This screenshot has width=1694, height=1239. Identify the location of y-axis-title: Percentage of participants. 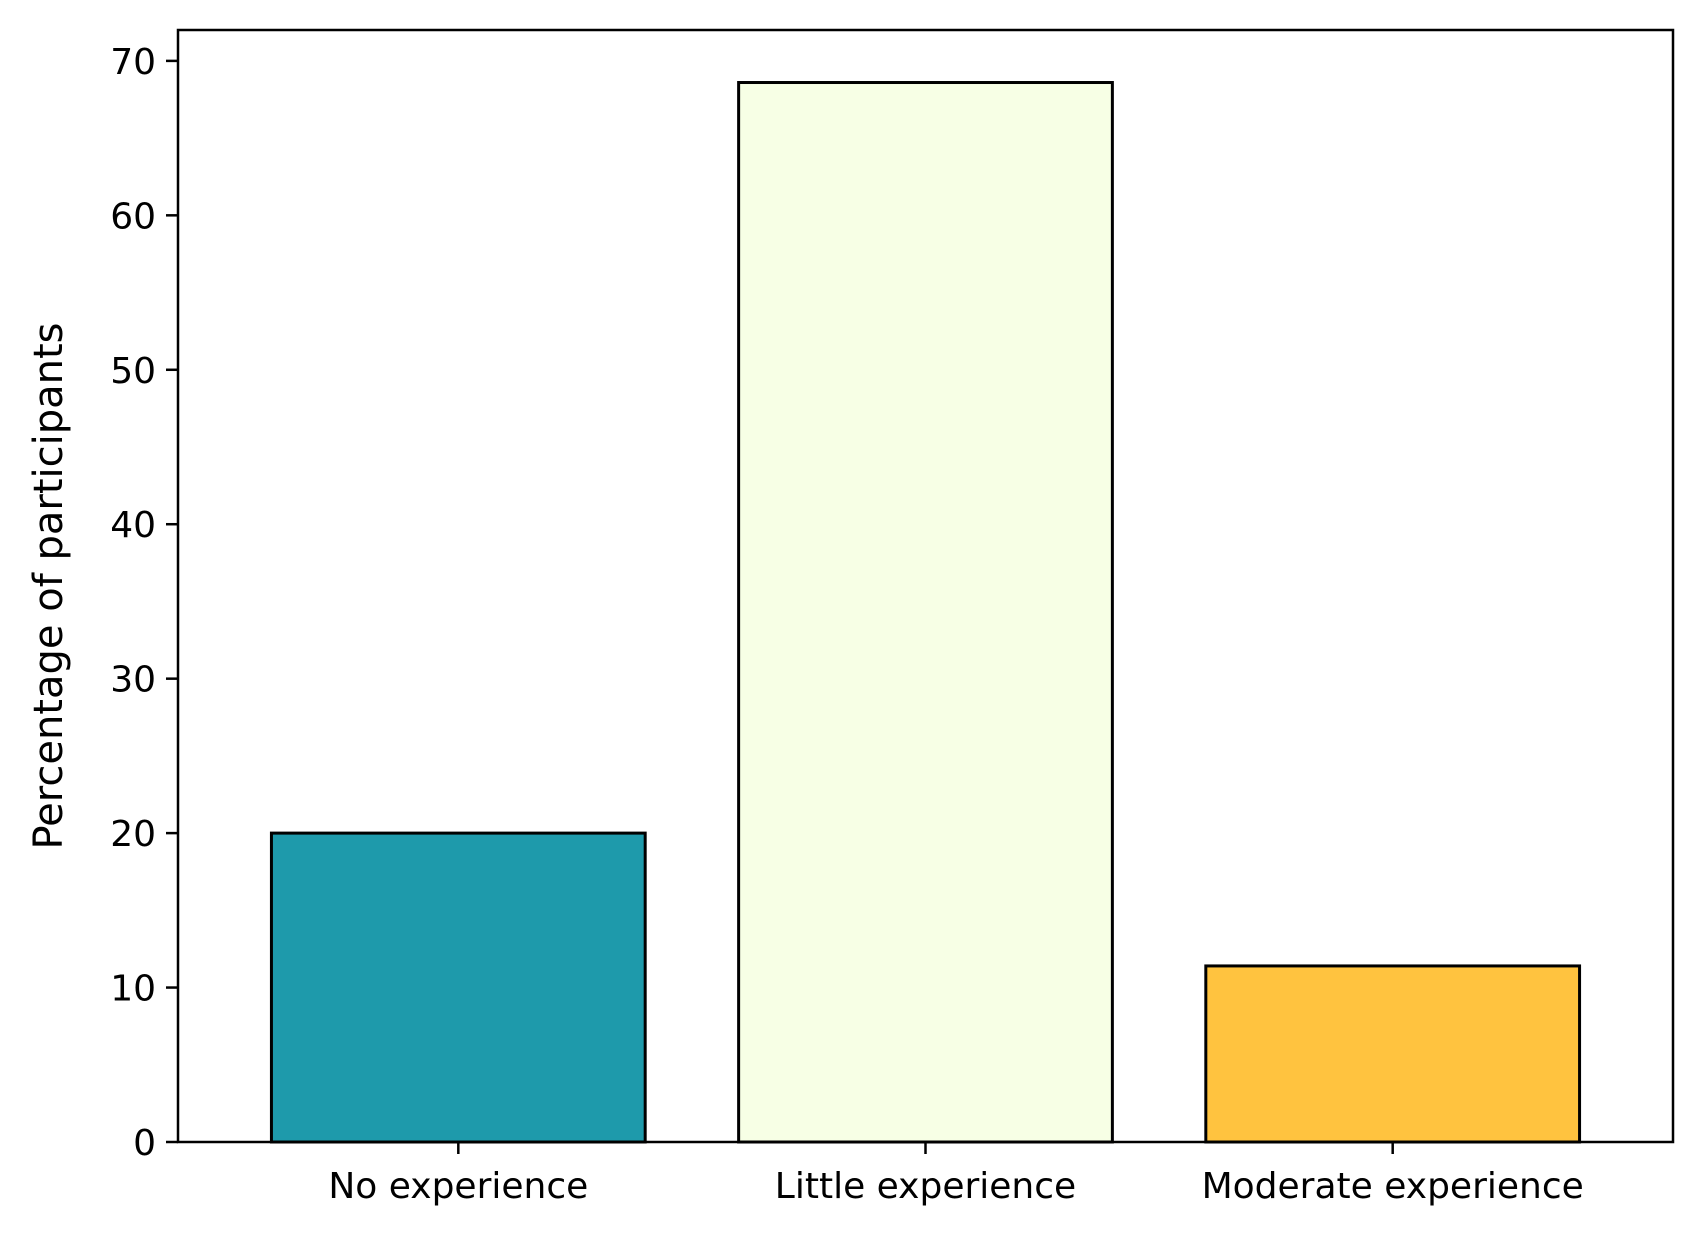
(49, 585).